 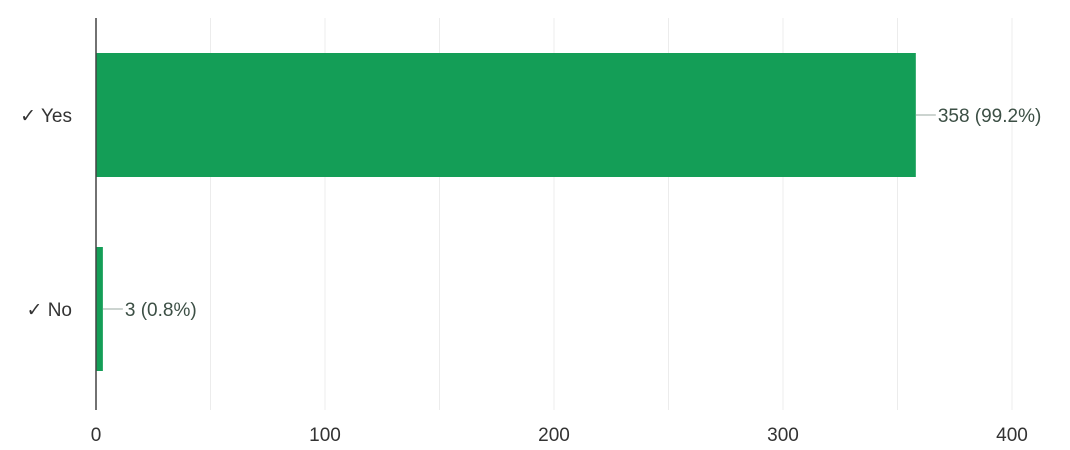 What do you see at coordinates (161, 310) in the screenshot?
I see `data-label: 3 (0.8%)` at bounding box center [161, 310].